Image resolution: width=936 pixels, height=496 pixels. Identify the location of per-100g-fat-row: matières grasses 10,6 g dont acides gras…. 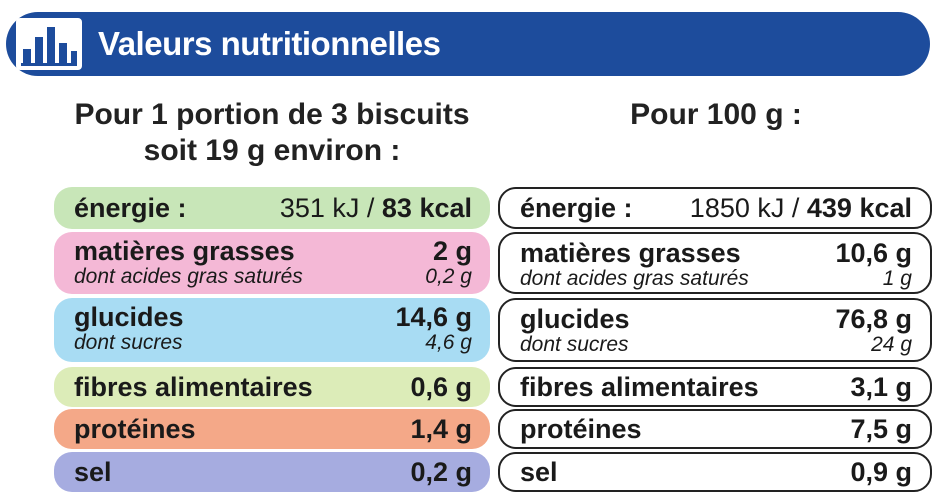
(715, 263).